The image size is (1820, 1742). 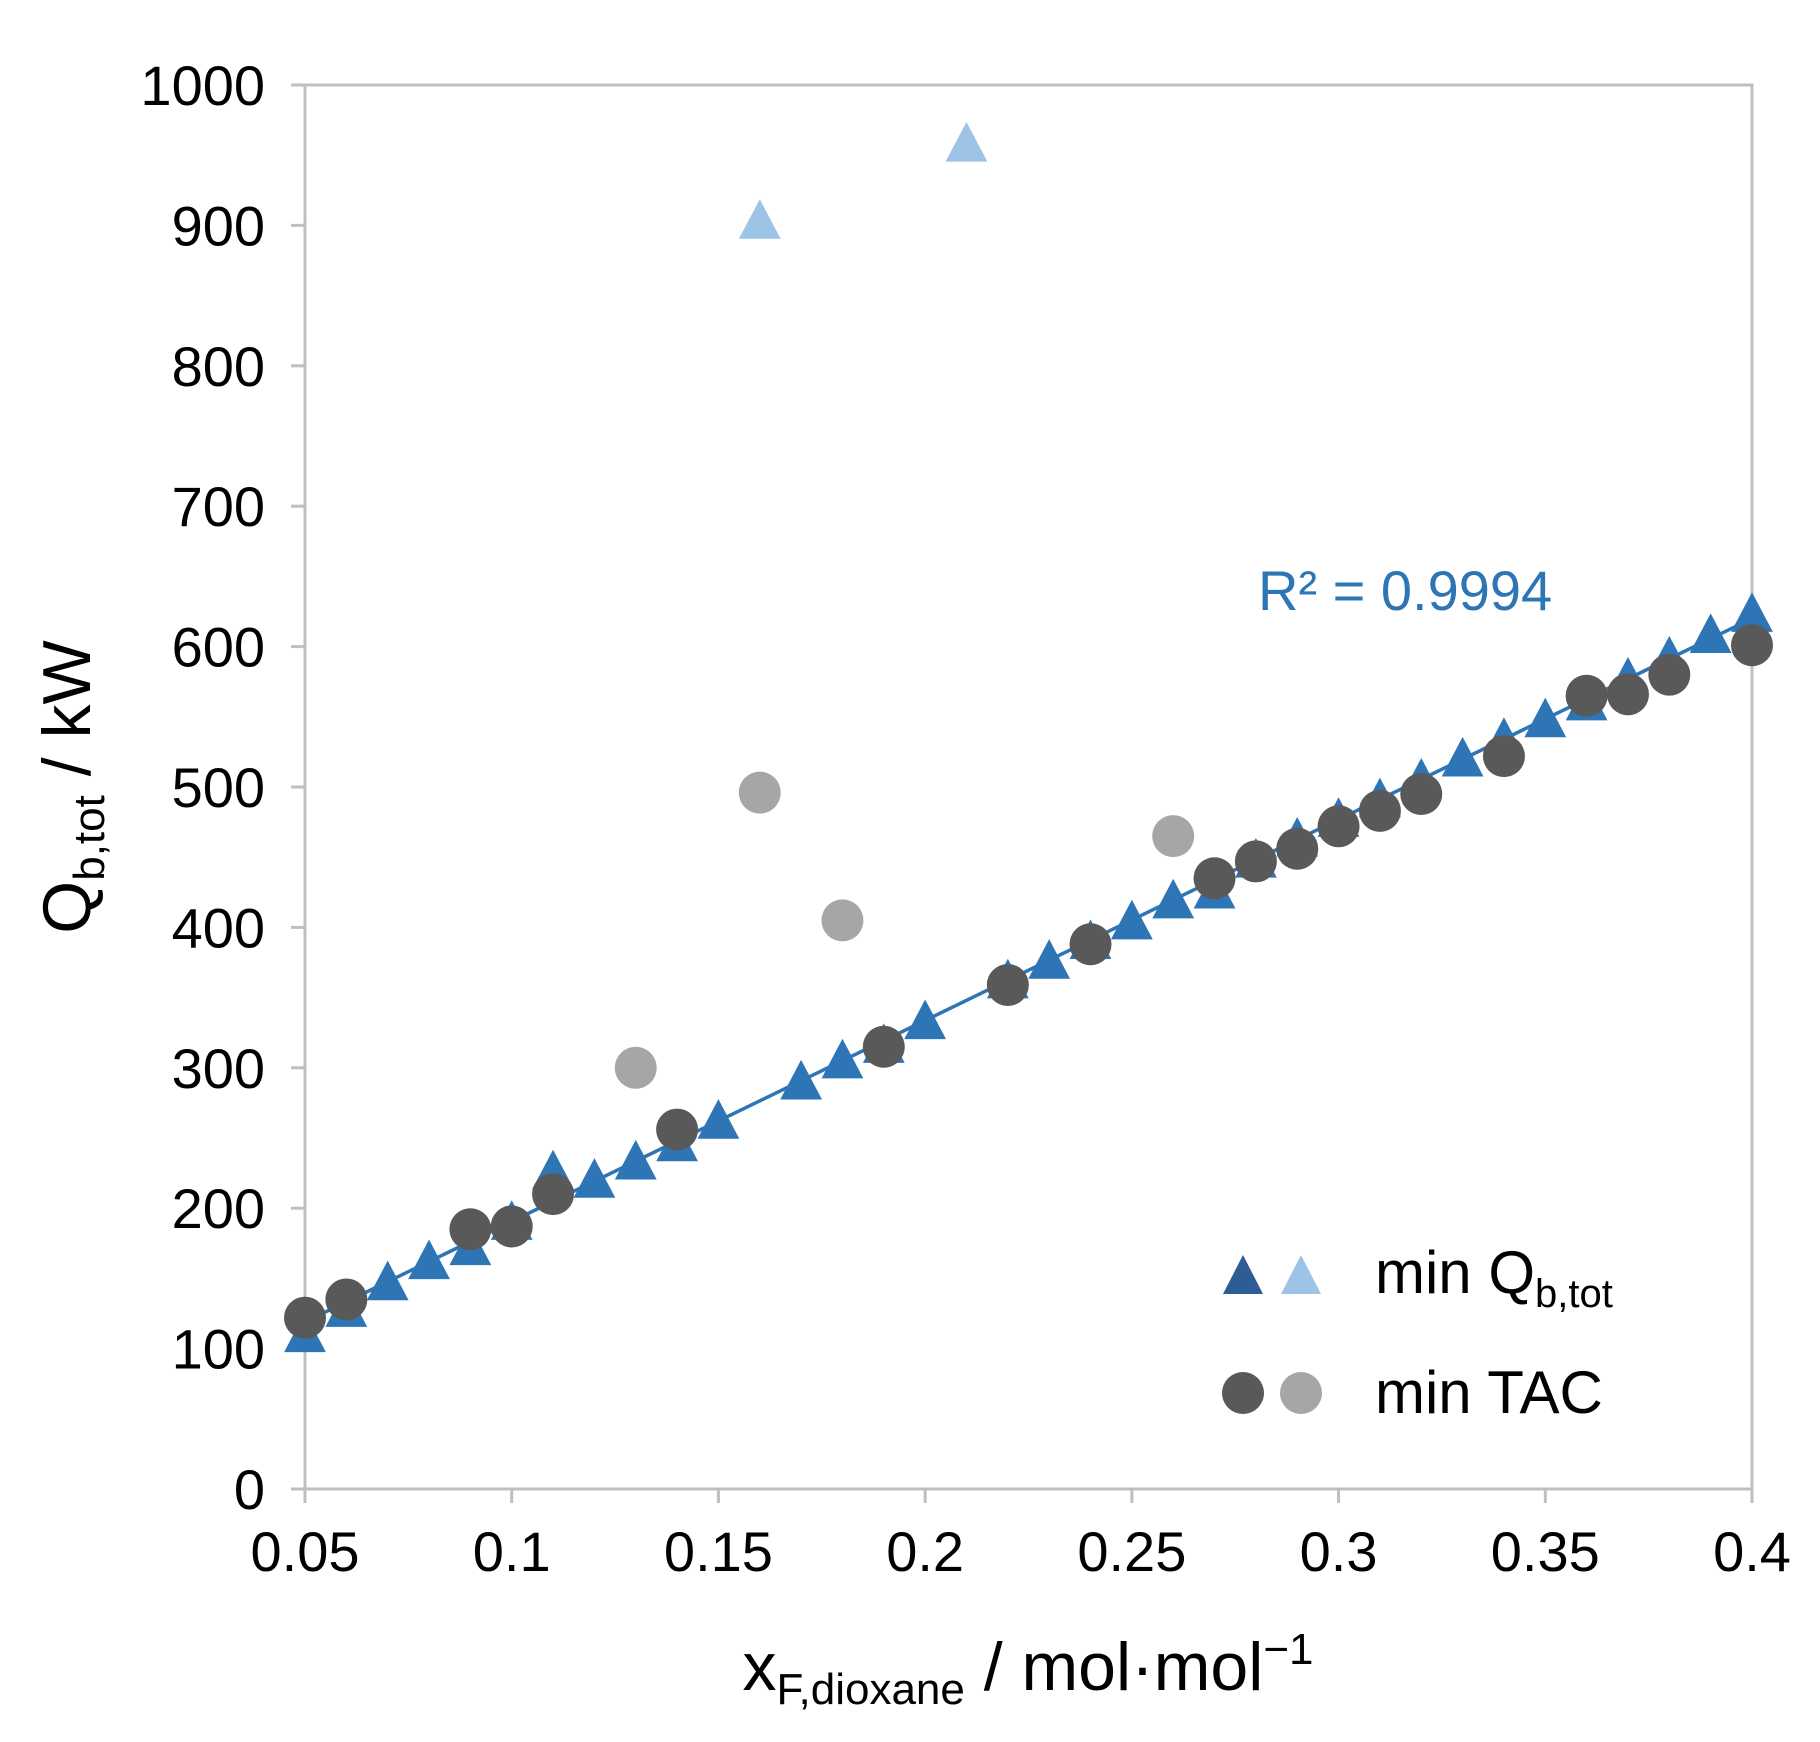 What do you see at coordinates (218, 1208) in the screenshot?
I see `y-tick-label: 200` at bounding box center [218, 1208].